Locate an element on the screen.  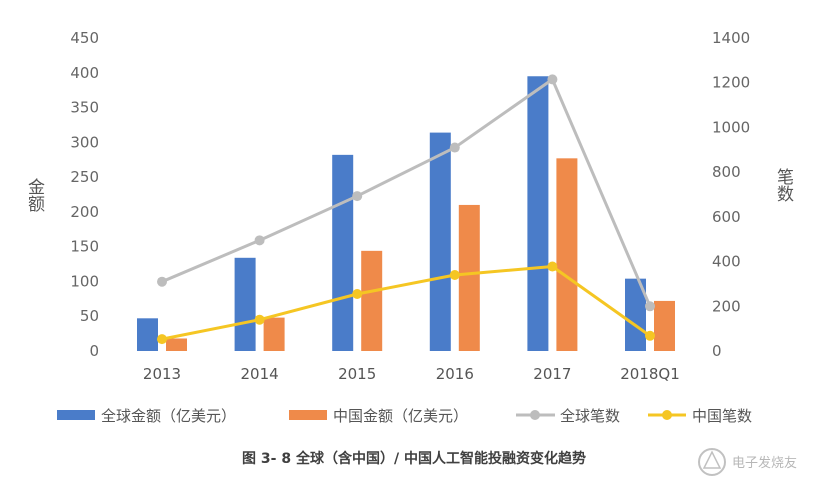
right-axis-tick-label: 400 is located at coordinates (726, 262).